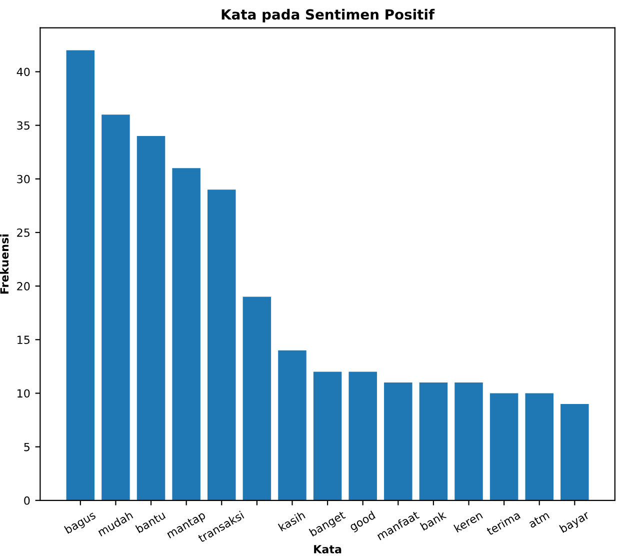 This screenshot has height=556, width=618. What do you see at coordinates (23, 72) in the screenshot?
I see `y-tick-label: 40` at bounding box center [23, 72].